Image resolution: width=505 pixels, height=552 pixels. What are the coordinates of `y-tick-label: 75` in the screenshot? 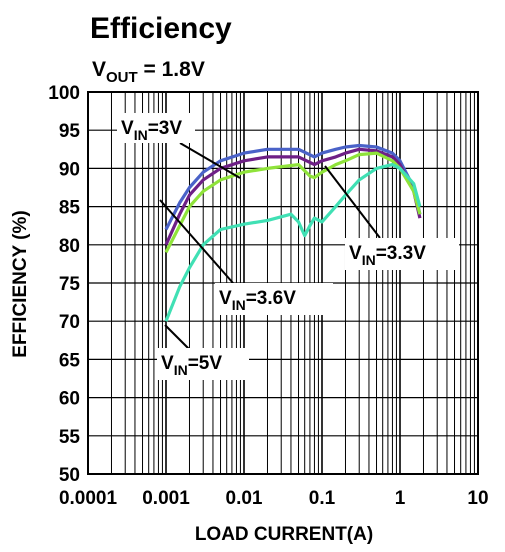 It's located at (70, 284).